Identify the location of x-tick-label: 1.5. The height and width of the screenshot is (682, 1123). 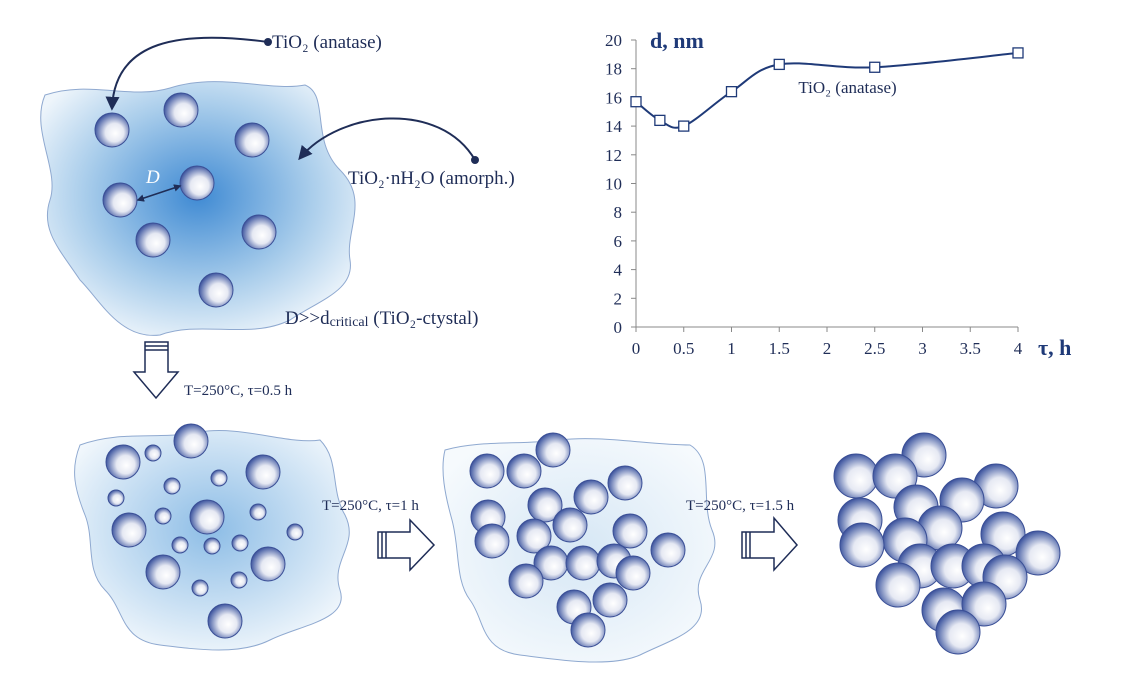
(779, 348).